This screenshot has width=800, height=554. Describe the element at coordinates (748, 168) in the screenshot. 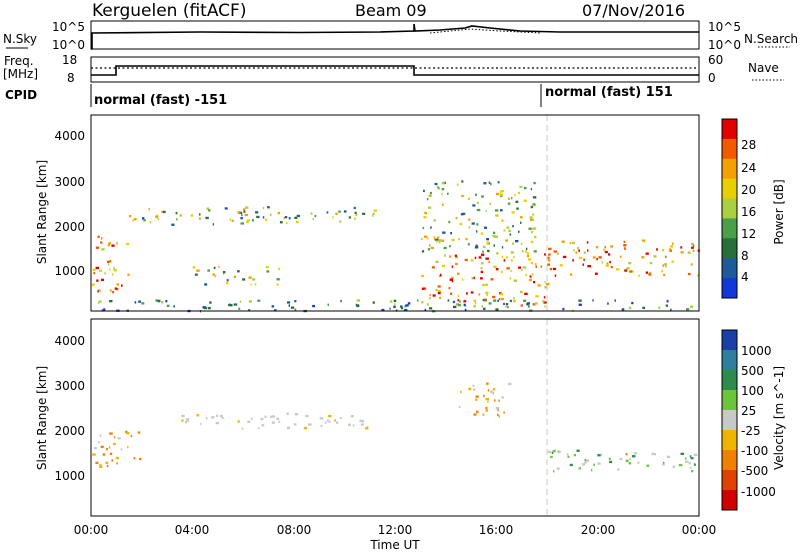

I see `power-bar-tick-24: 24` at that location.